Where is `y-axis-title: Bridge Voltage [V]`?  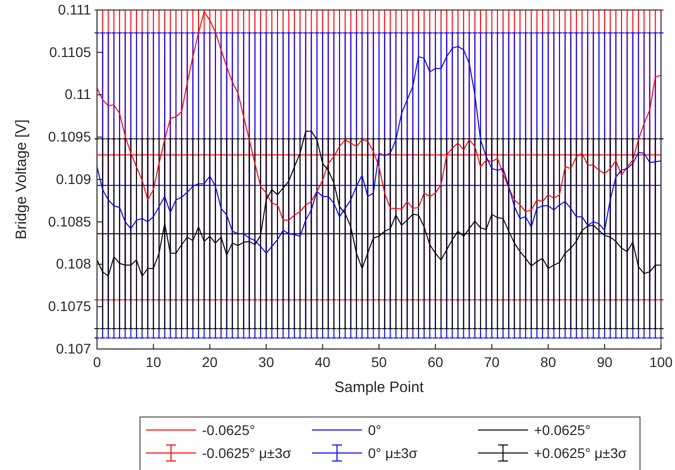
y-axis-title: Bridge Voltage [V] is located at coordinates (21, 179).